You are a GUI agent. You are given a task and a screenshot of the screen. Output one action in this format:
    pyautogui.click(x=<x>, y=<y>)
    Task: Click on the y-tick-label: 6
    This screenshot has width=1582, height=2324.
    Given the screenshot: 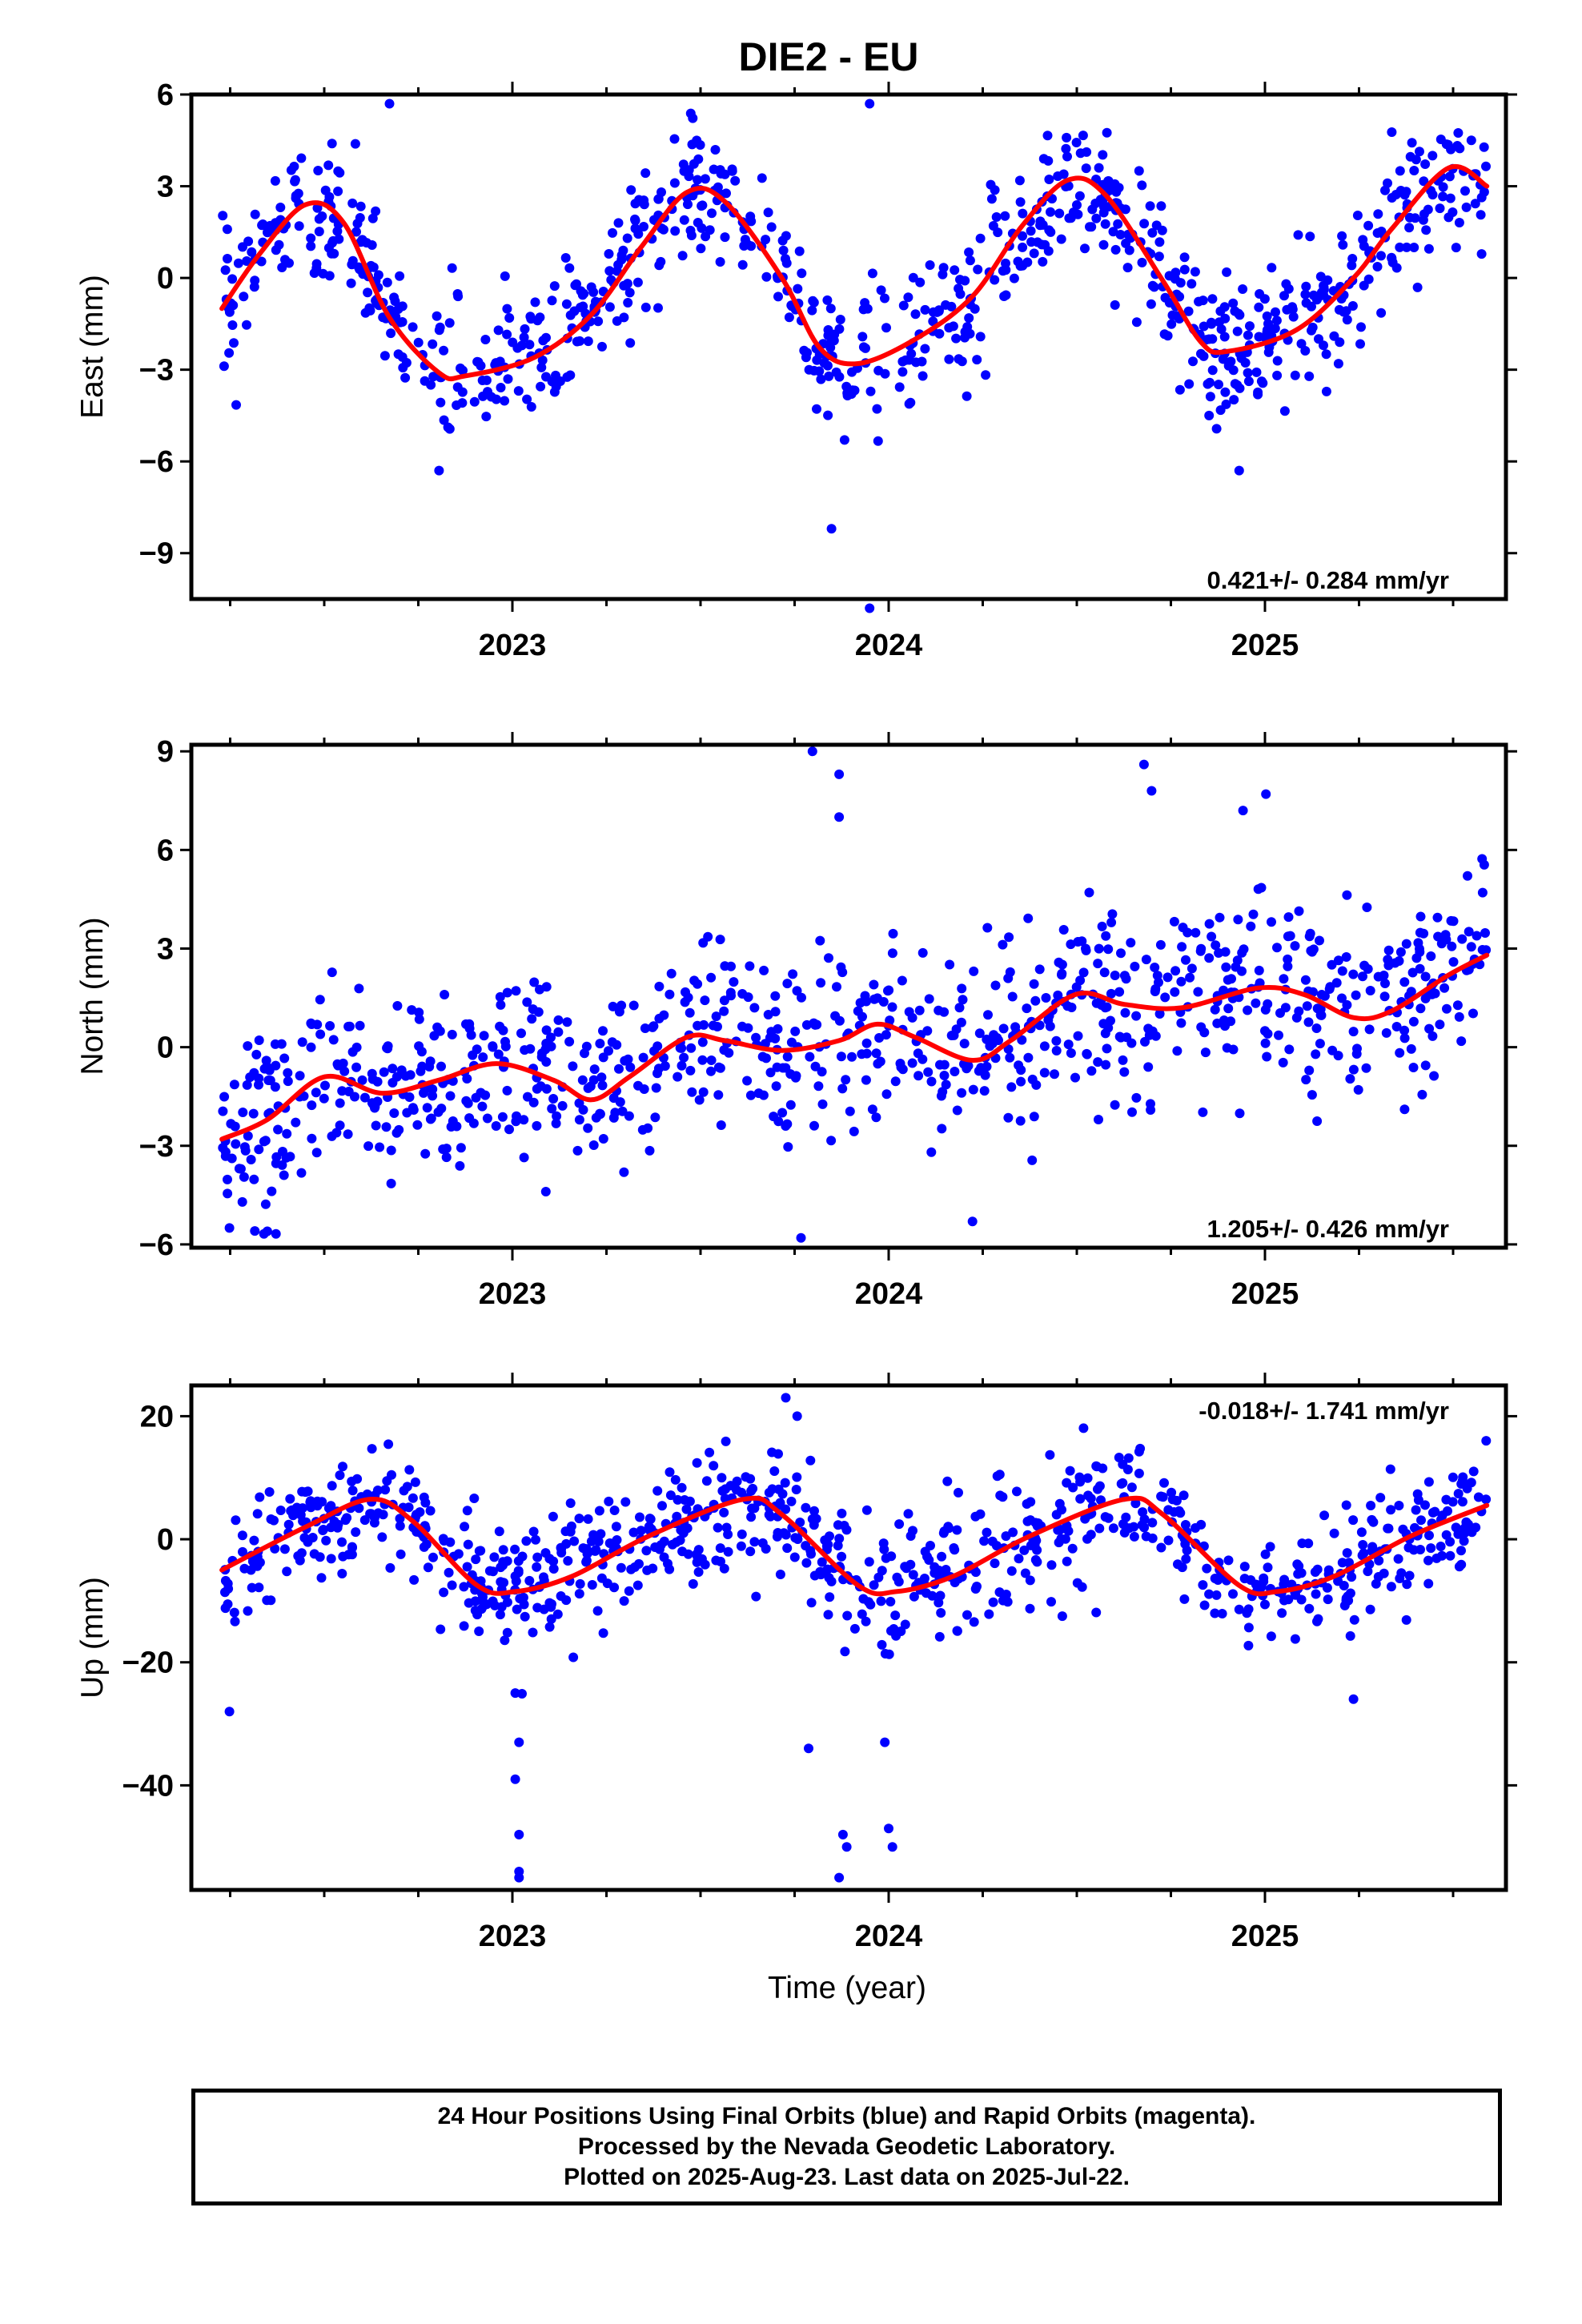 What is the action you would take?
    pyautogui.click(x=165, y=851)
    